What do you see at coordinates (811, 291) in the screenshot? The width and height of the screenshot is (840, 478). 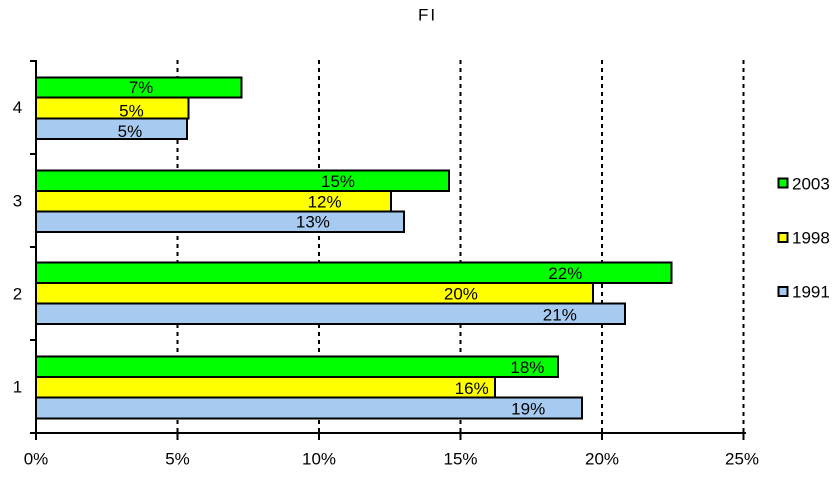 I see `svg-text: 1991` at bounding box center [811, 291].